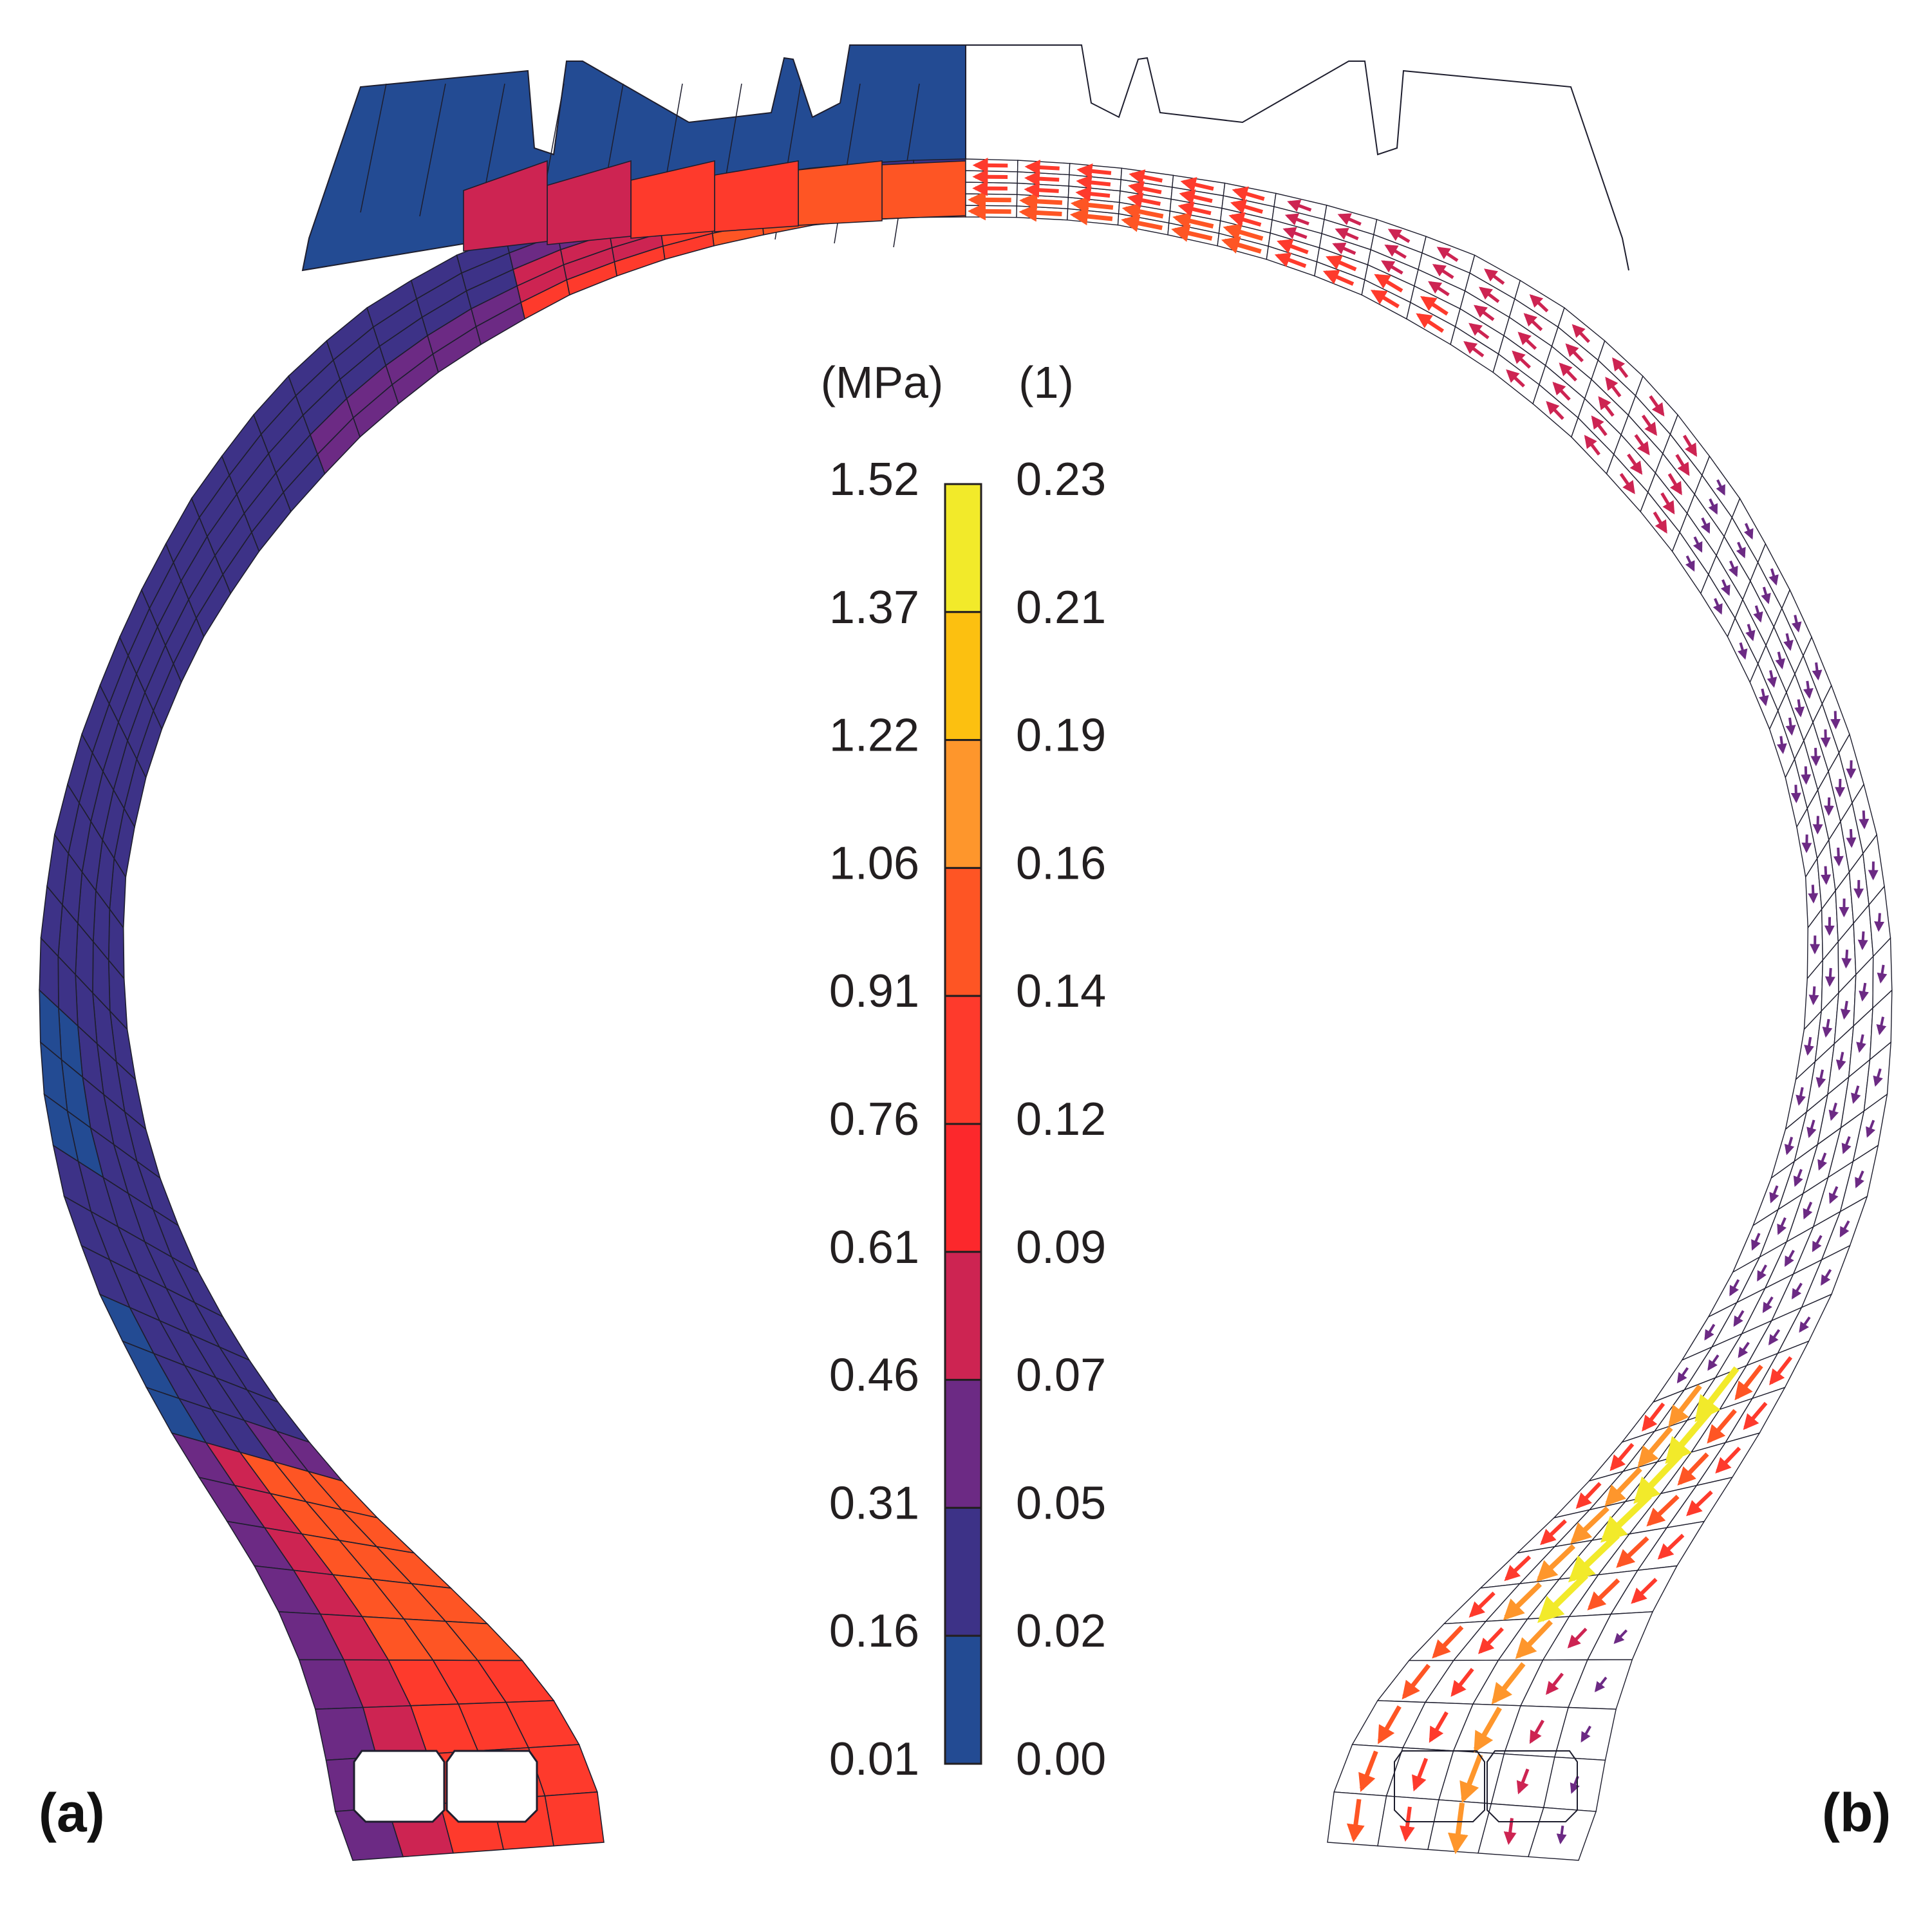 The height and width of the screenshot is (1926, 1932). Describe the element at coordinates (433, 150) in the screenshot. I see `tread-mesh-line` at that location.